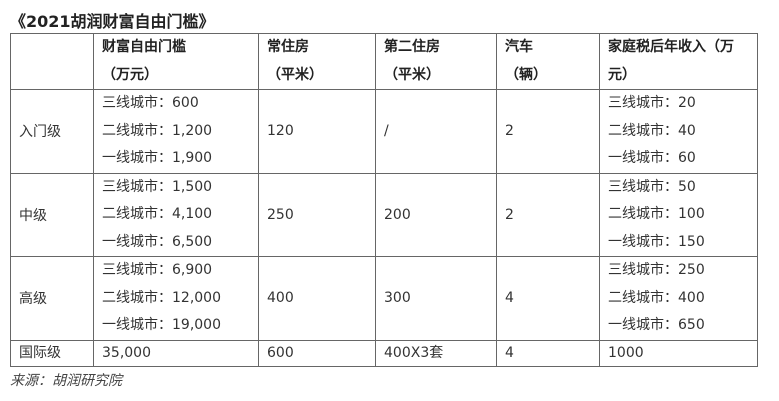  What do you see at coordinates (436, 214) in the screenshot?
I see `second-home-cell: 200` at bounding box center [436, 214].